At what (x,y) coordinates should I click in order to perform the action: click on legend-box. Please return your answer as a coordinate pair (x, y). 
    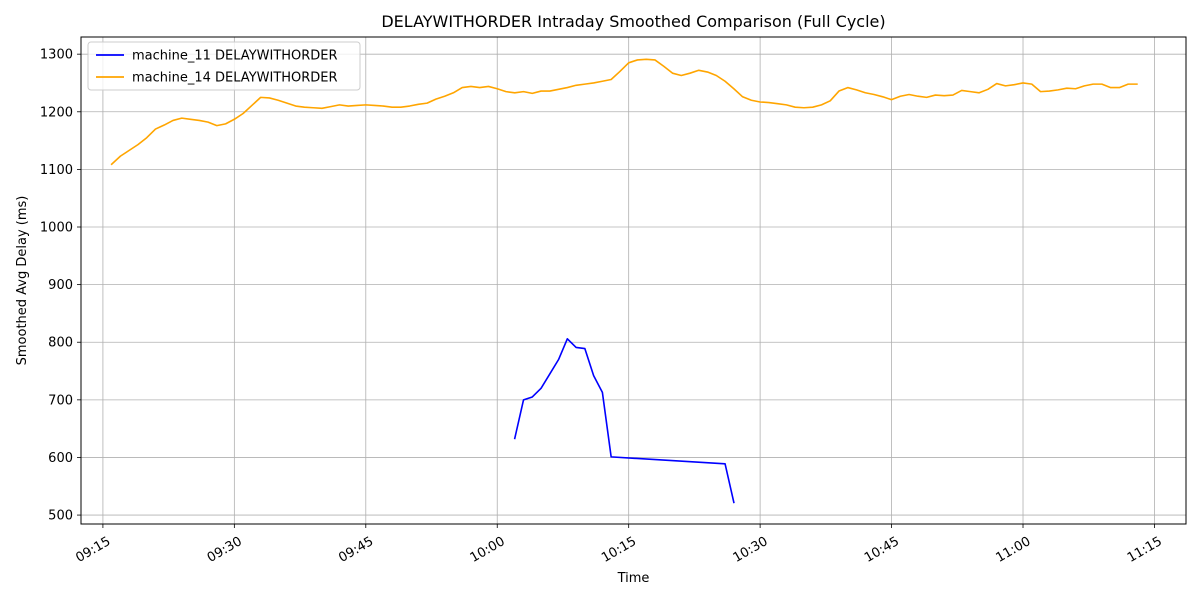
    Looking at the image, I should click on (224, 66).